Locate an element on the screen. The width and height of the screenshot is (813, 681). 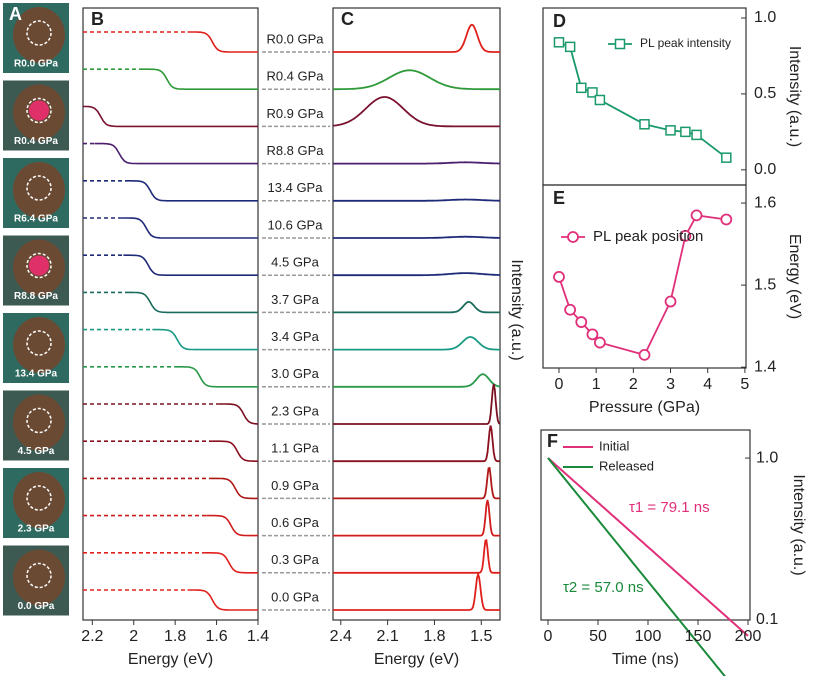
trace-label: R0.4 GPa is located at coordinates (295, 76).